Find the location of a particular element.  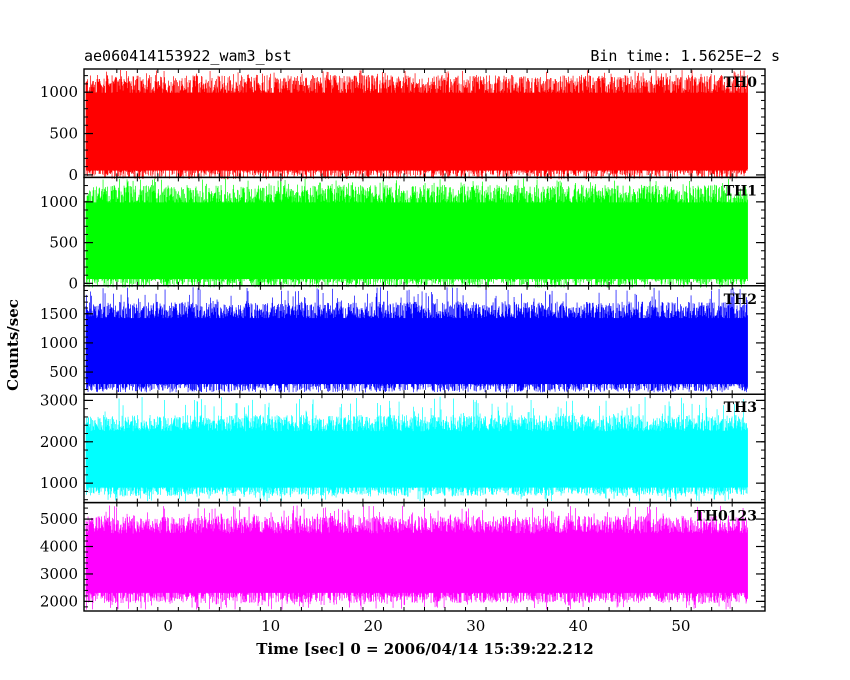

panel-label-th2: TH2 is located at coordinates (740, 300).